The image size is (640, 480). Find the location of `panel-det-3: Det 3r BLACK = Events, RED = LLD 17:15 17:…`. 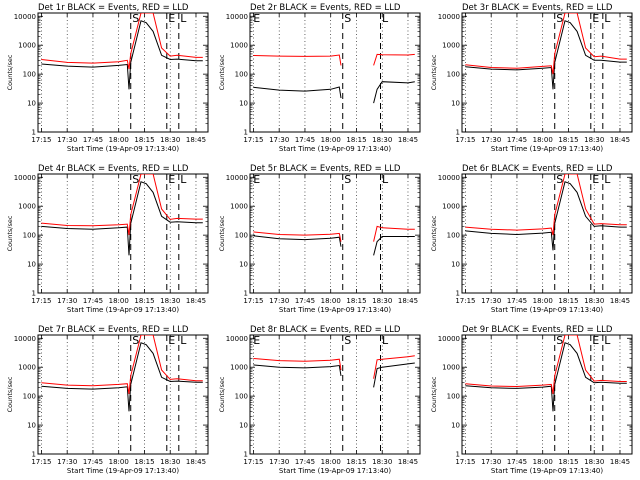

panel-det-3: Det 3r BLACK = Events, RED = LLD 17:15 17:… is located at coordinates (531, 78).